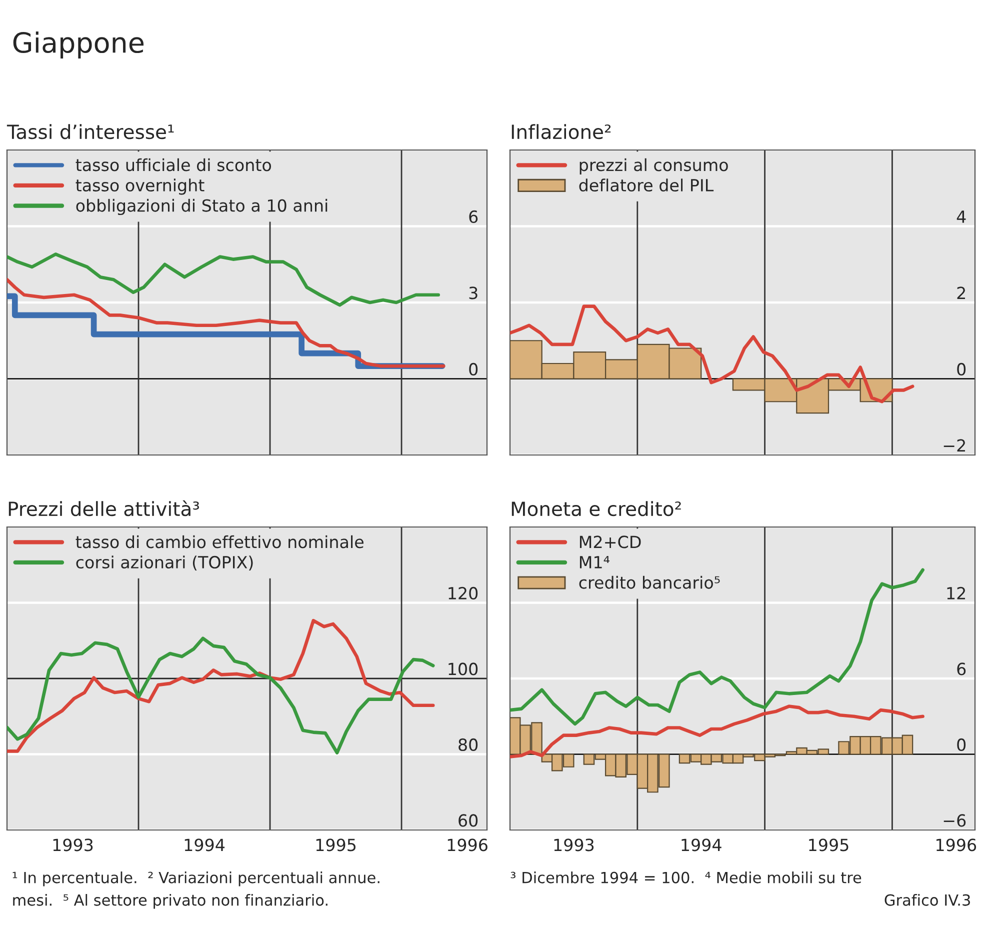 This screenshot has height=937, width=981. Describe the element at coordinates (956, 593) in the screenshot. I see `y-tick-label: 12` at that location.